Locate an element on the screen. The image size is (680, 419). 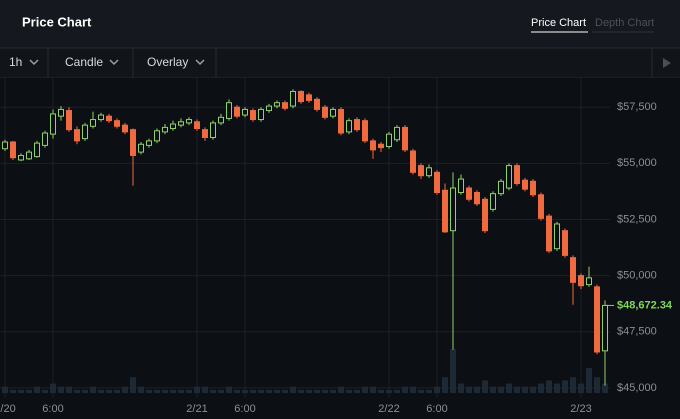
header-title: Price Chart is located at coordinates (57, 21).